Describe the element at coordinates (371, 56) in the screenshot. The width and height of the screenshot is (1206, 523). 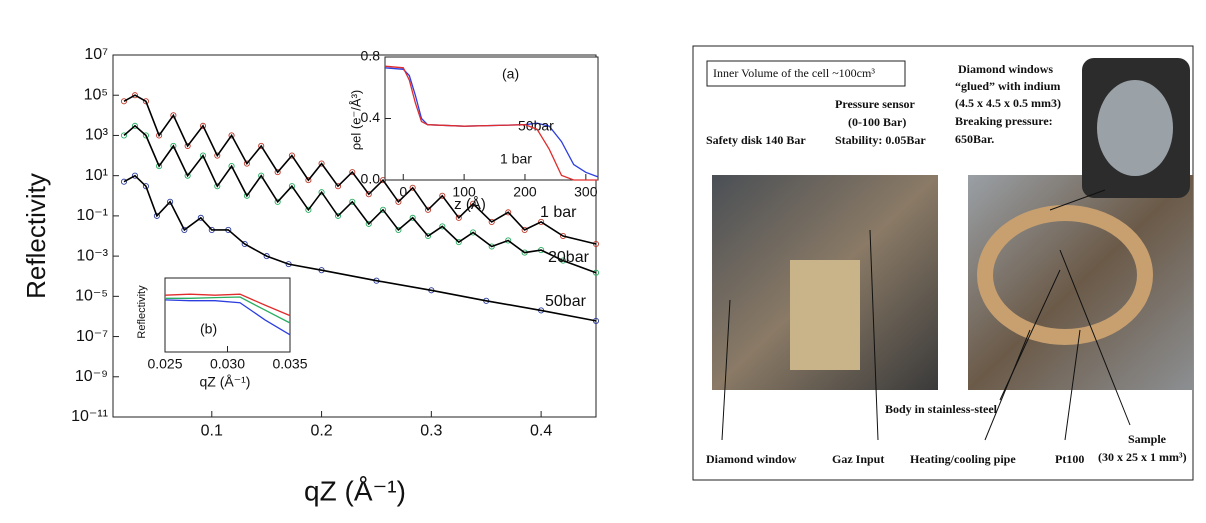
I see `y-tick-label: 0.8` at that location.